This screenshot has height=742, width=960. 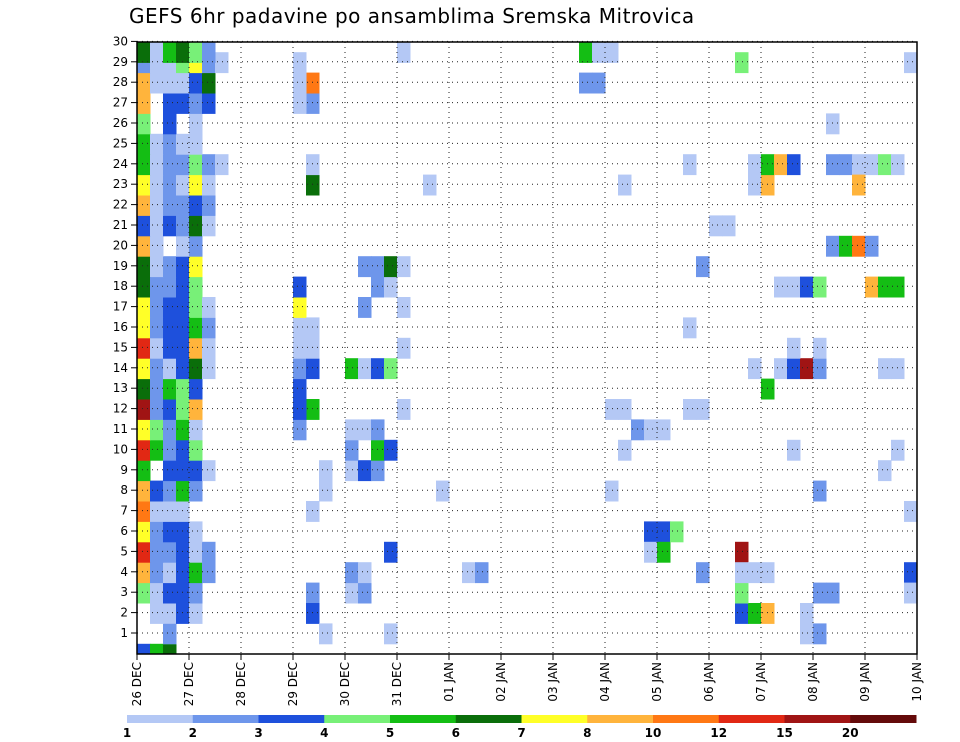 I want to click on x-tick-label: 31 DEC, so click(x=397, y=684).